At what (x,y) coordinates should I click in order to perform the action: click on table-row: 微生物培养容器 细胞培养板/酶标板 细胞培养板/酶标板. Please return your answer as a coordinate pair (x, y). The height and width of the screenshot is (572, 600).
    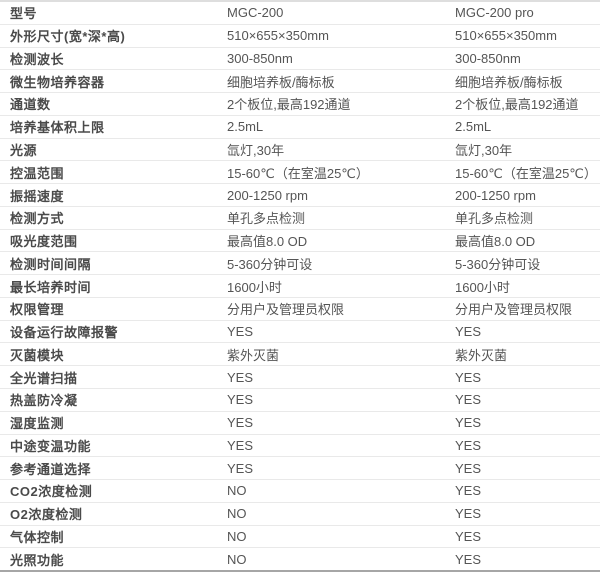
    Looking at the image, I should click on (300, 82).